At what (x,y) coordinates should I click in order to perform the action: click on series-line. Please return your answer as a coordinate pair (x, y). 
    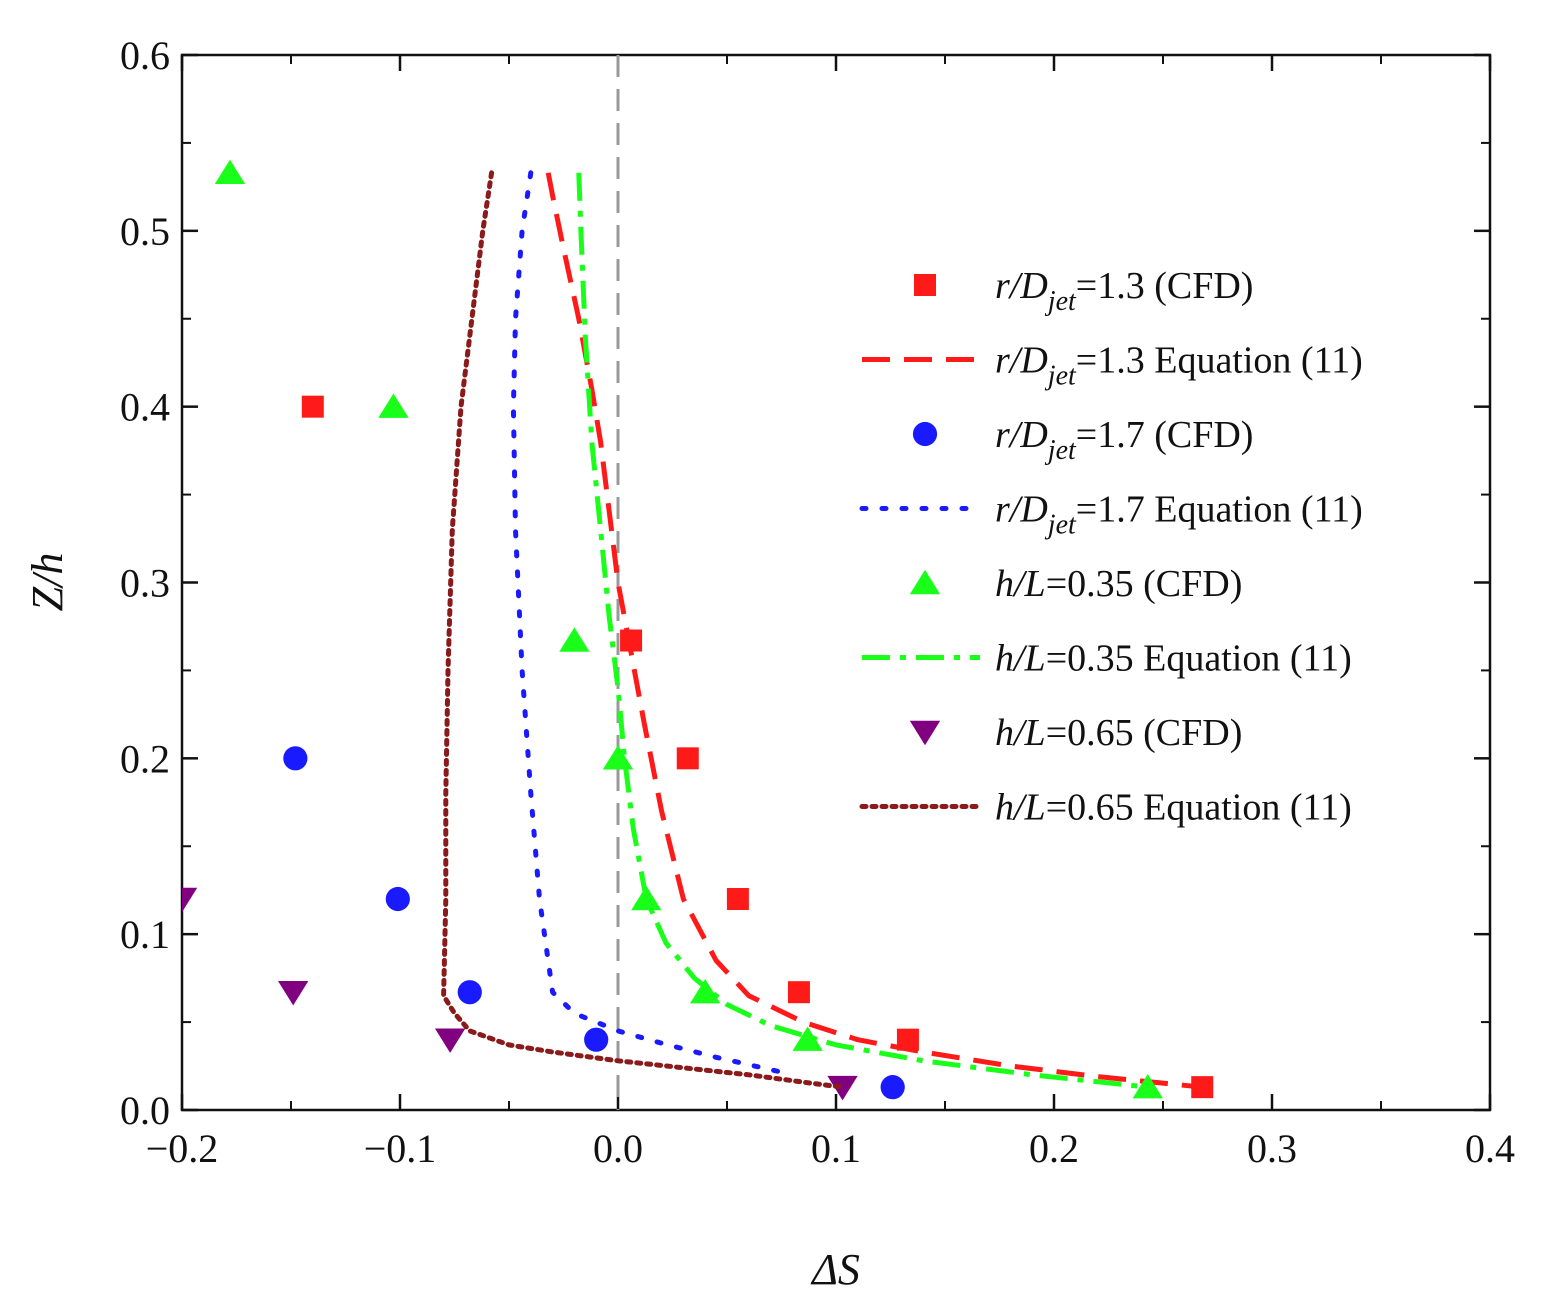
    Looking at the image, I should click on (652, 624).